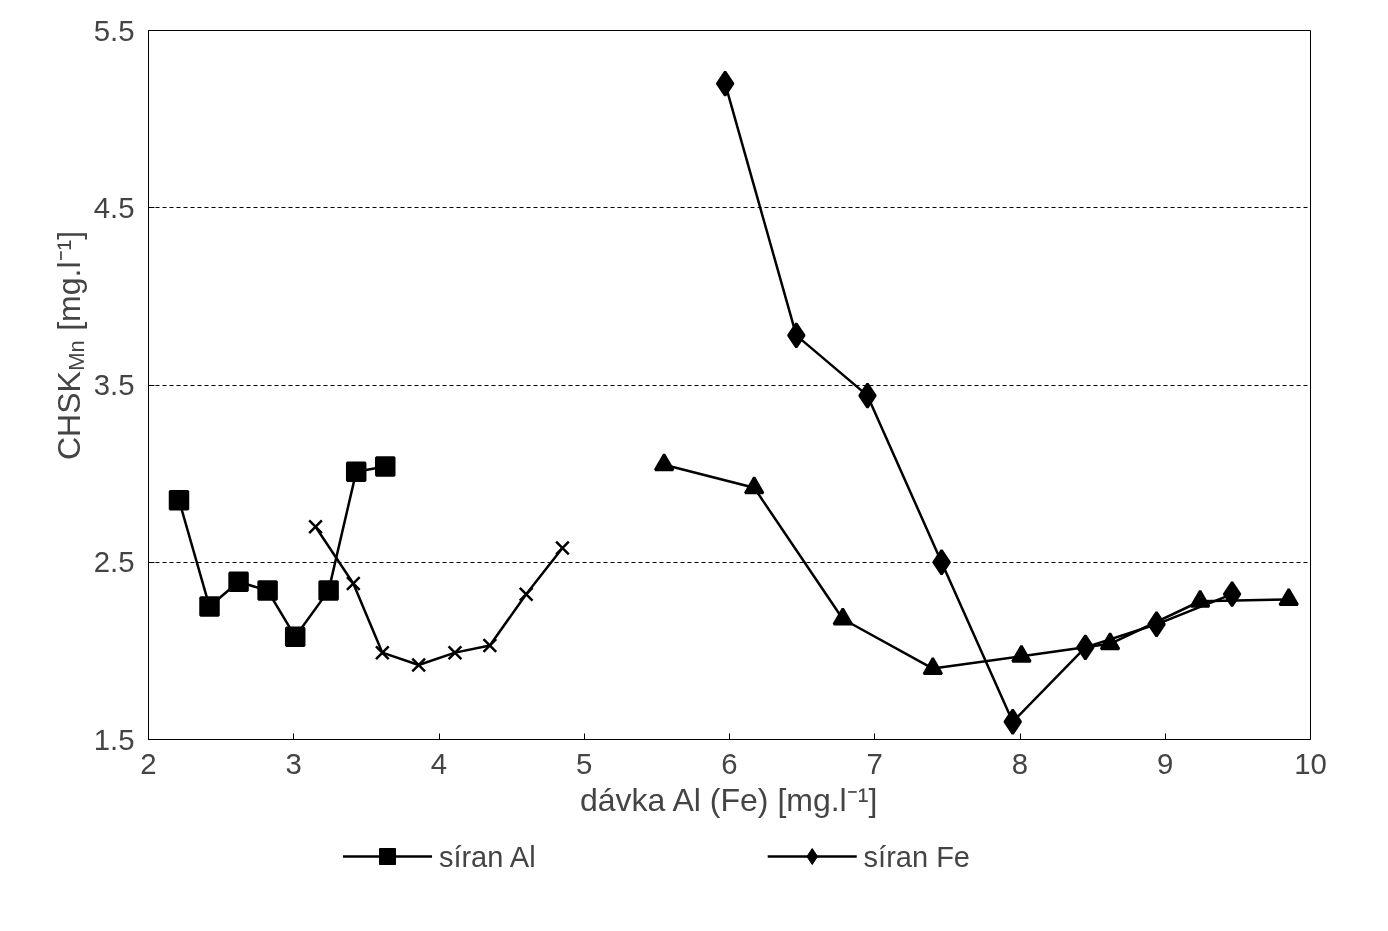 The height and width of the screenshot is (931, 1388). What do you see at coordinates (729, 763) in the screenshot?
I see `x-tick-label: 6` at bounding box center [729, 763].